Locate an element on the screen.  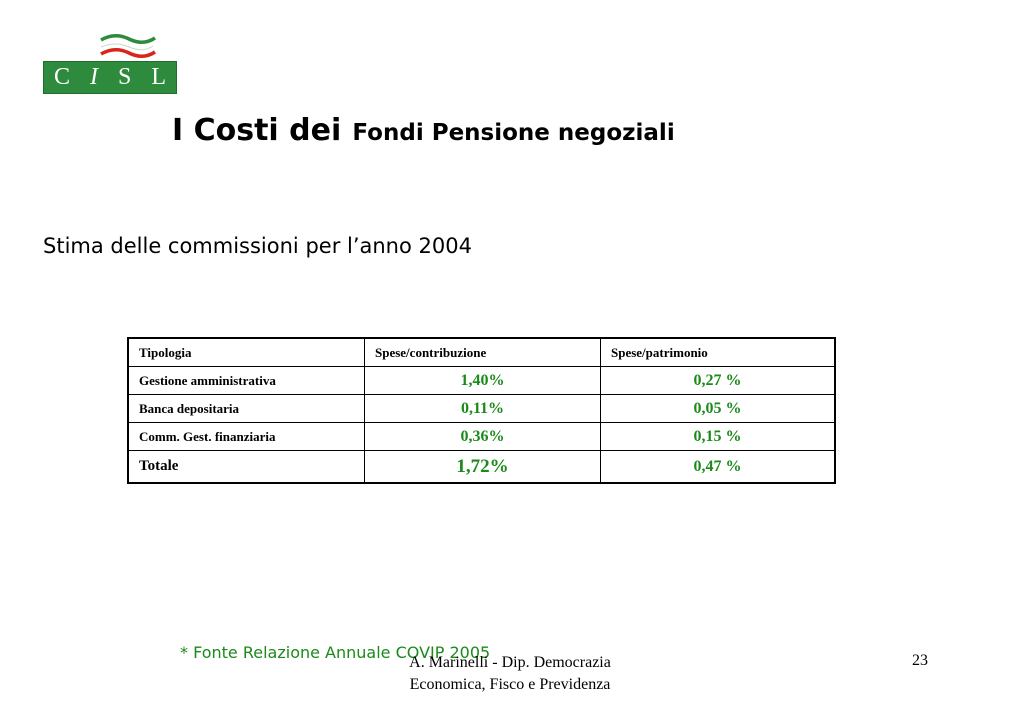
table-row: Comm. Gest. finanziaria 0,36% 0,15 % is located at coordinates (481, 436).